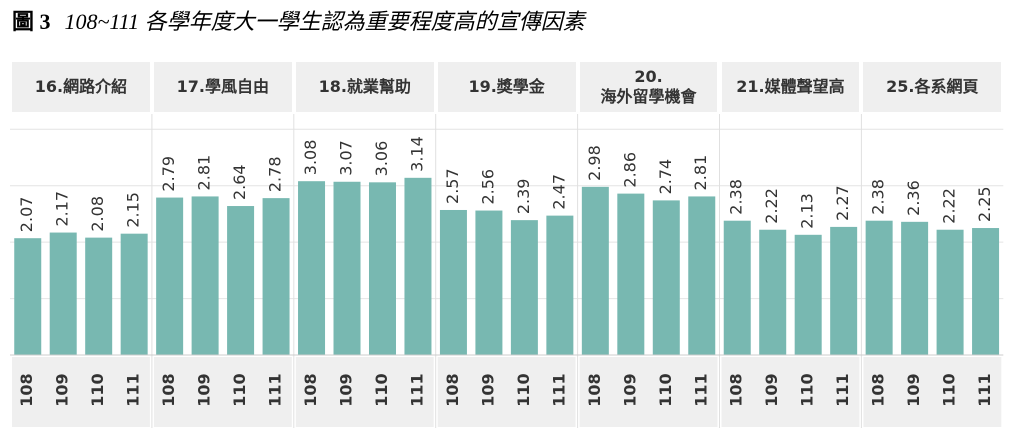 This screenshot has width=1012, height=432. Describe the element at coordinates (239, 182) in the screenshot. I see `value-label: 2.64` at that location.